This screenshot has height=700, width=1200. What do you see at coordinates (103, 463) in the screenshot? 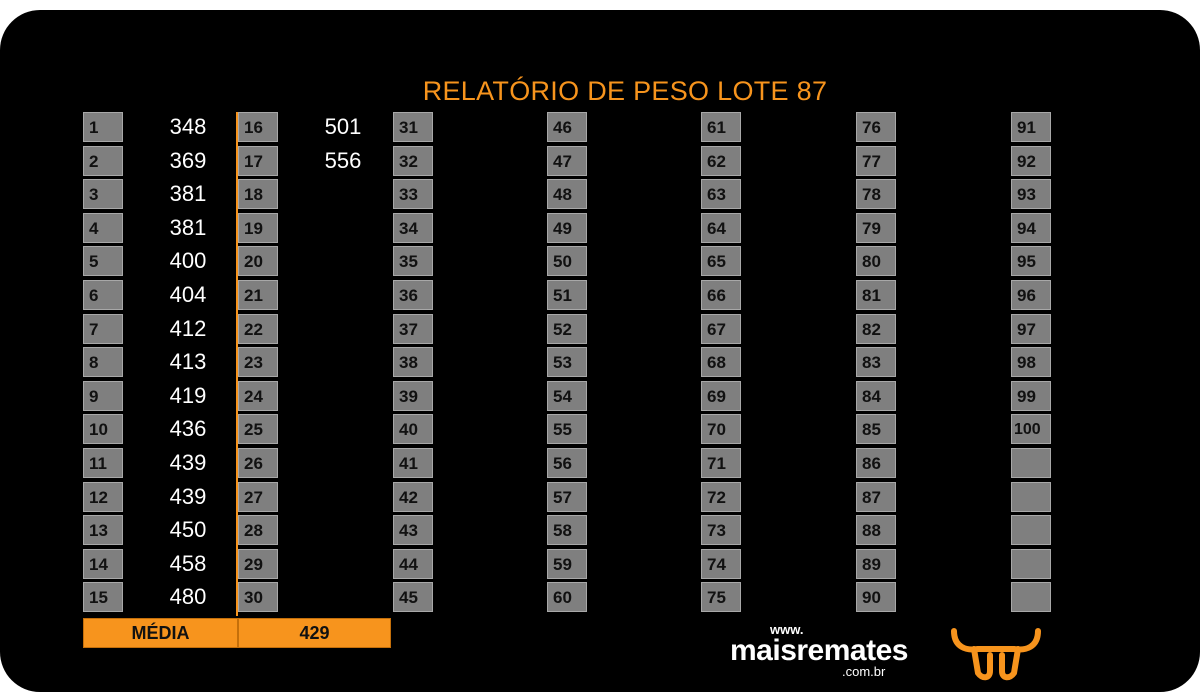
I see `animal-number-cell: 11` at bounding box center [103, 463].